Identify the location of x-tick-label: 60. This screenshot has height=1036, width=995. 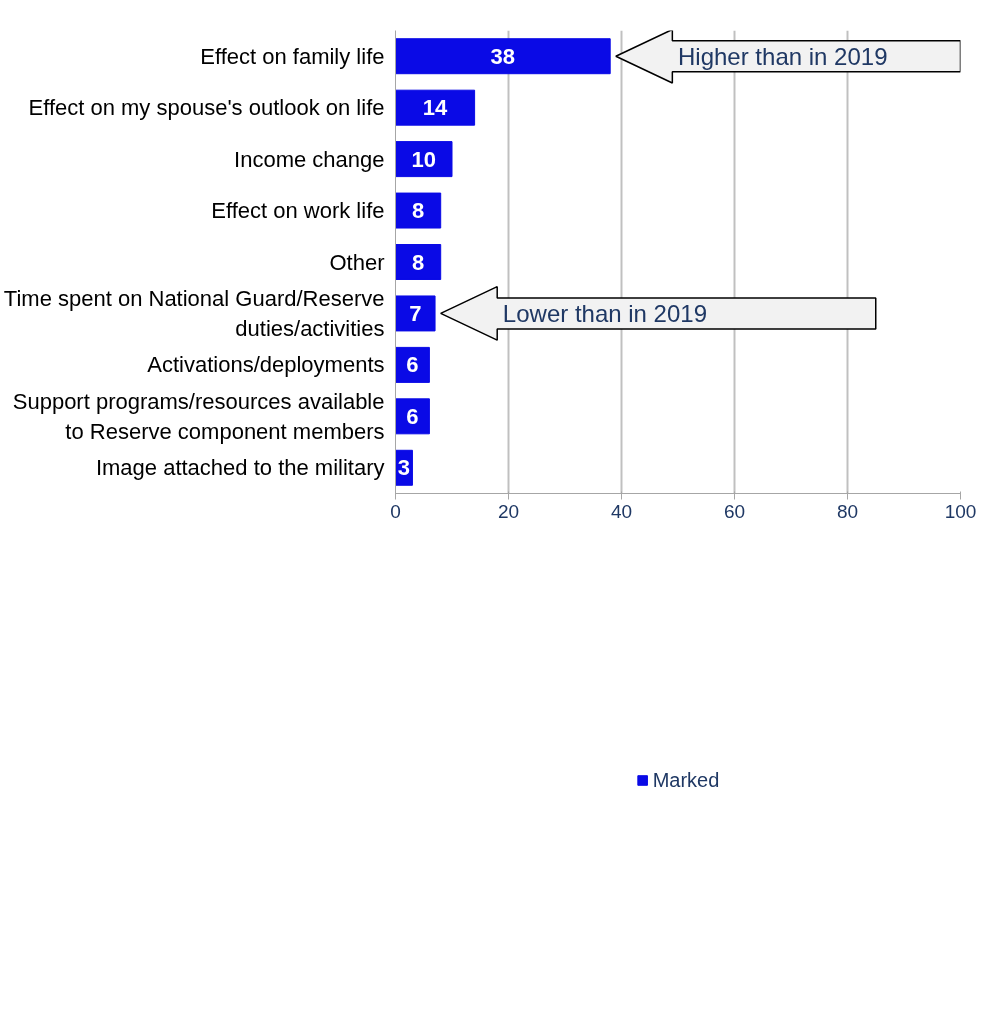
(734, 511).